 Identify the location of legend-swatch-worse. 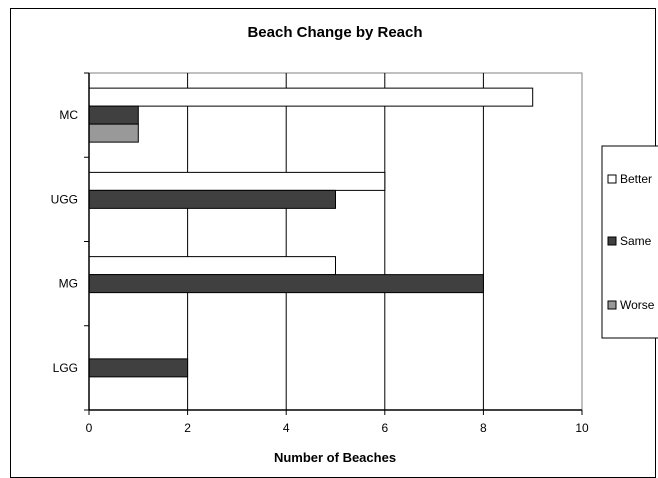
(612, 305).